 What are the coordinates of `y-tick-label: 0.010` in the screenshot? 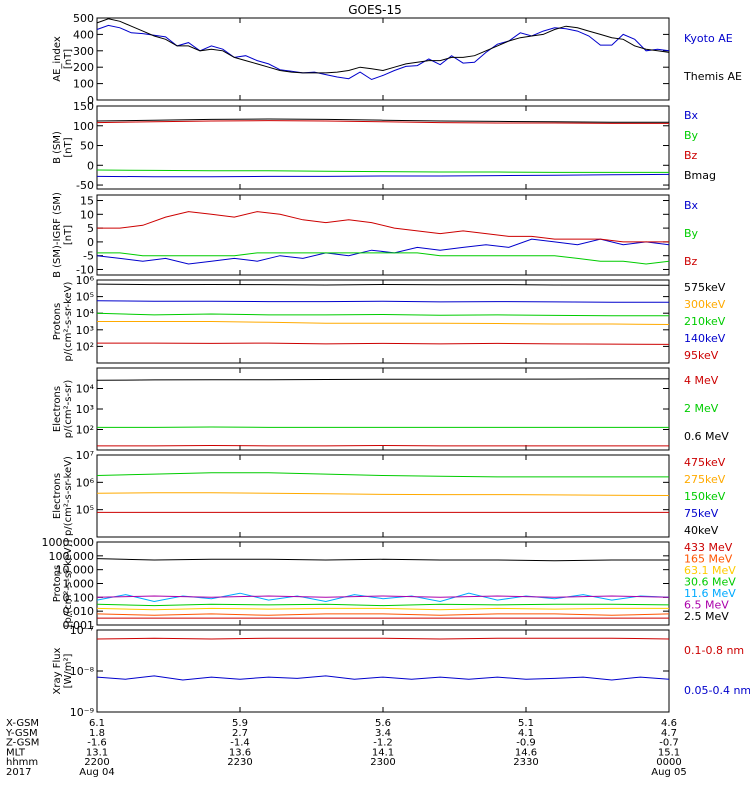 It's located at (79, 611).